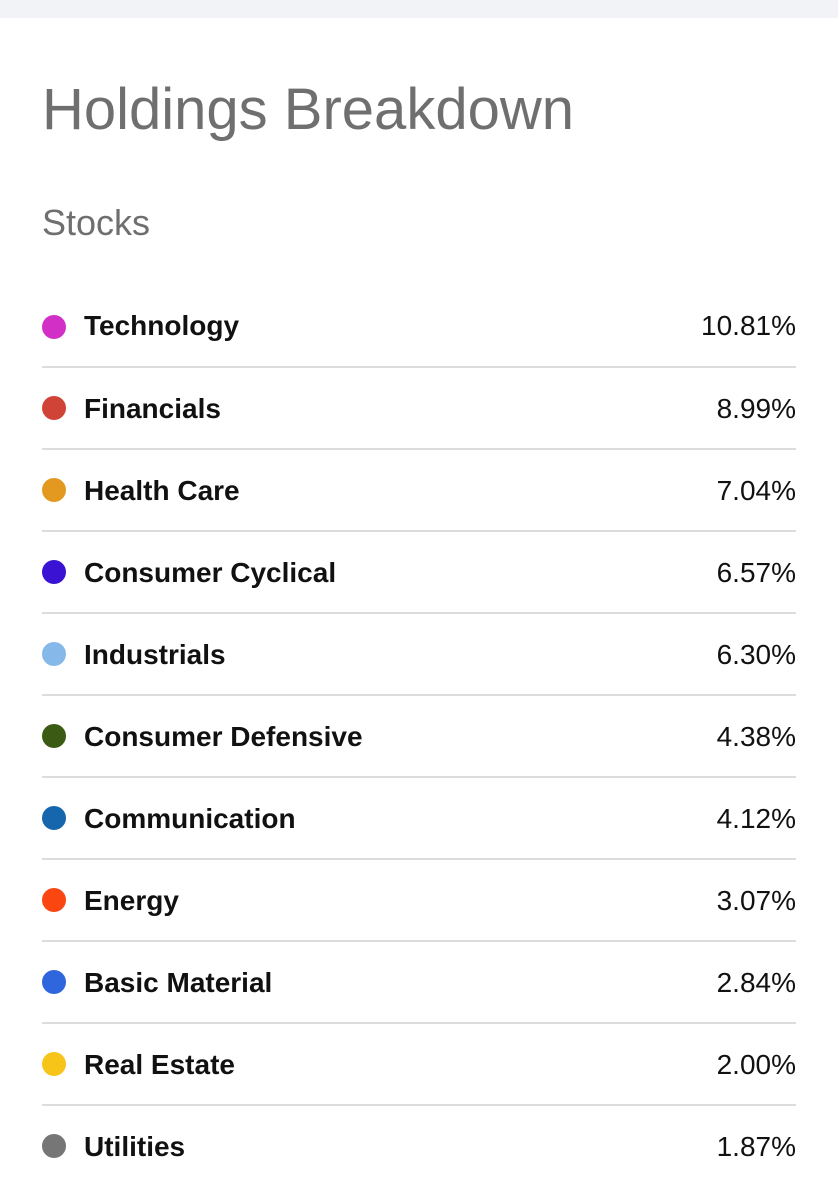 This screenshot has width=838, height=1200. Describe the element at coordinates (419, 327) in the screenshot. I see `holding-row-technology: Technology 10.81%` at that location.